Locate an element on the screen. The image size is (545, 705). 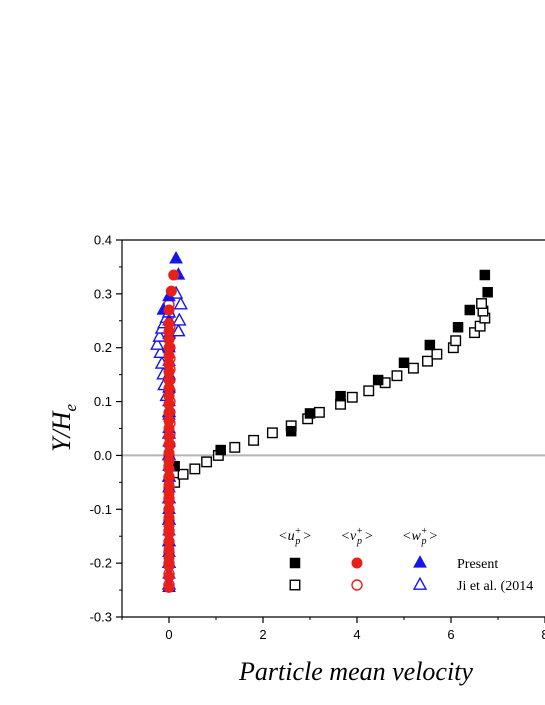
y-axis-title: Y/He is located at coordinates (63, 428).